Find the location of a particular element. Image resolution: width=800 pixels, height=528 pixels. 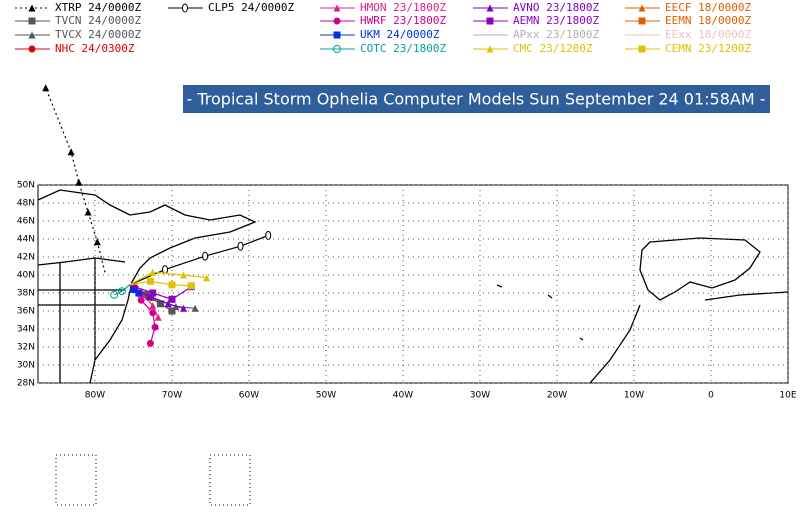

y-tick-label: 28N is located at coordinates (26, 384).